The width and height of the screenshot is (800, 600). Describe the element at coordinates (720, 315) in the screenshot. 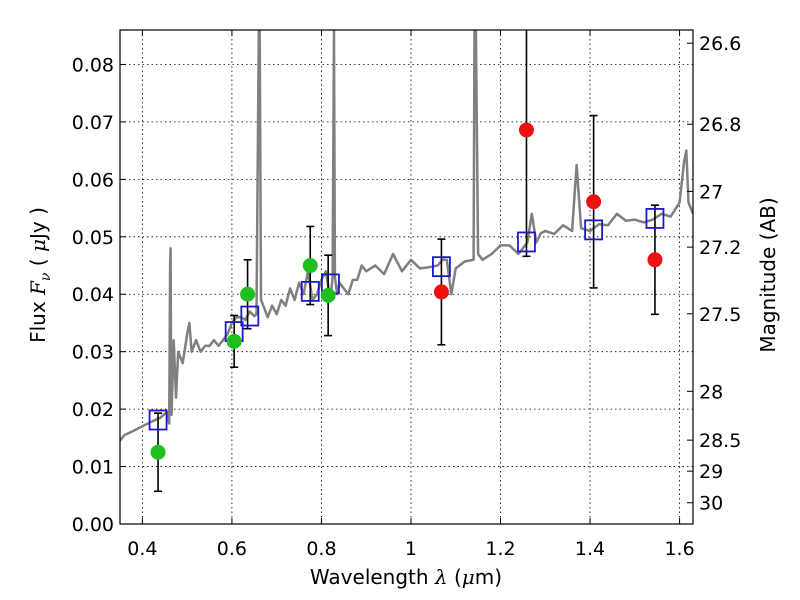

I see `y2-tick-label: 27.5` at that location.